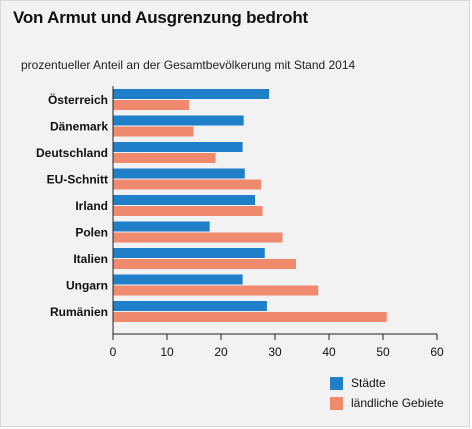  I want to click on category-label: Italien, so click(90, 259).